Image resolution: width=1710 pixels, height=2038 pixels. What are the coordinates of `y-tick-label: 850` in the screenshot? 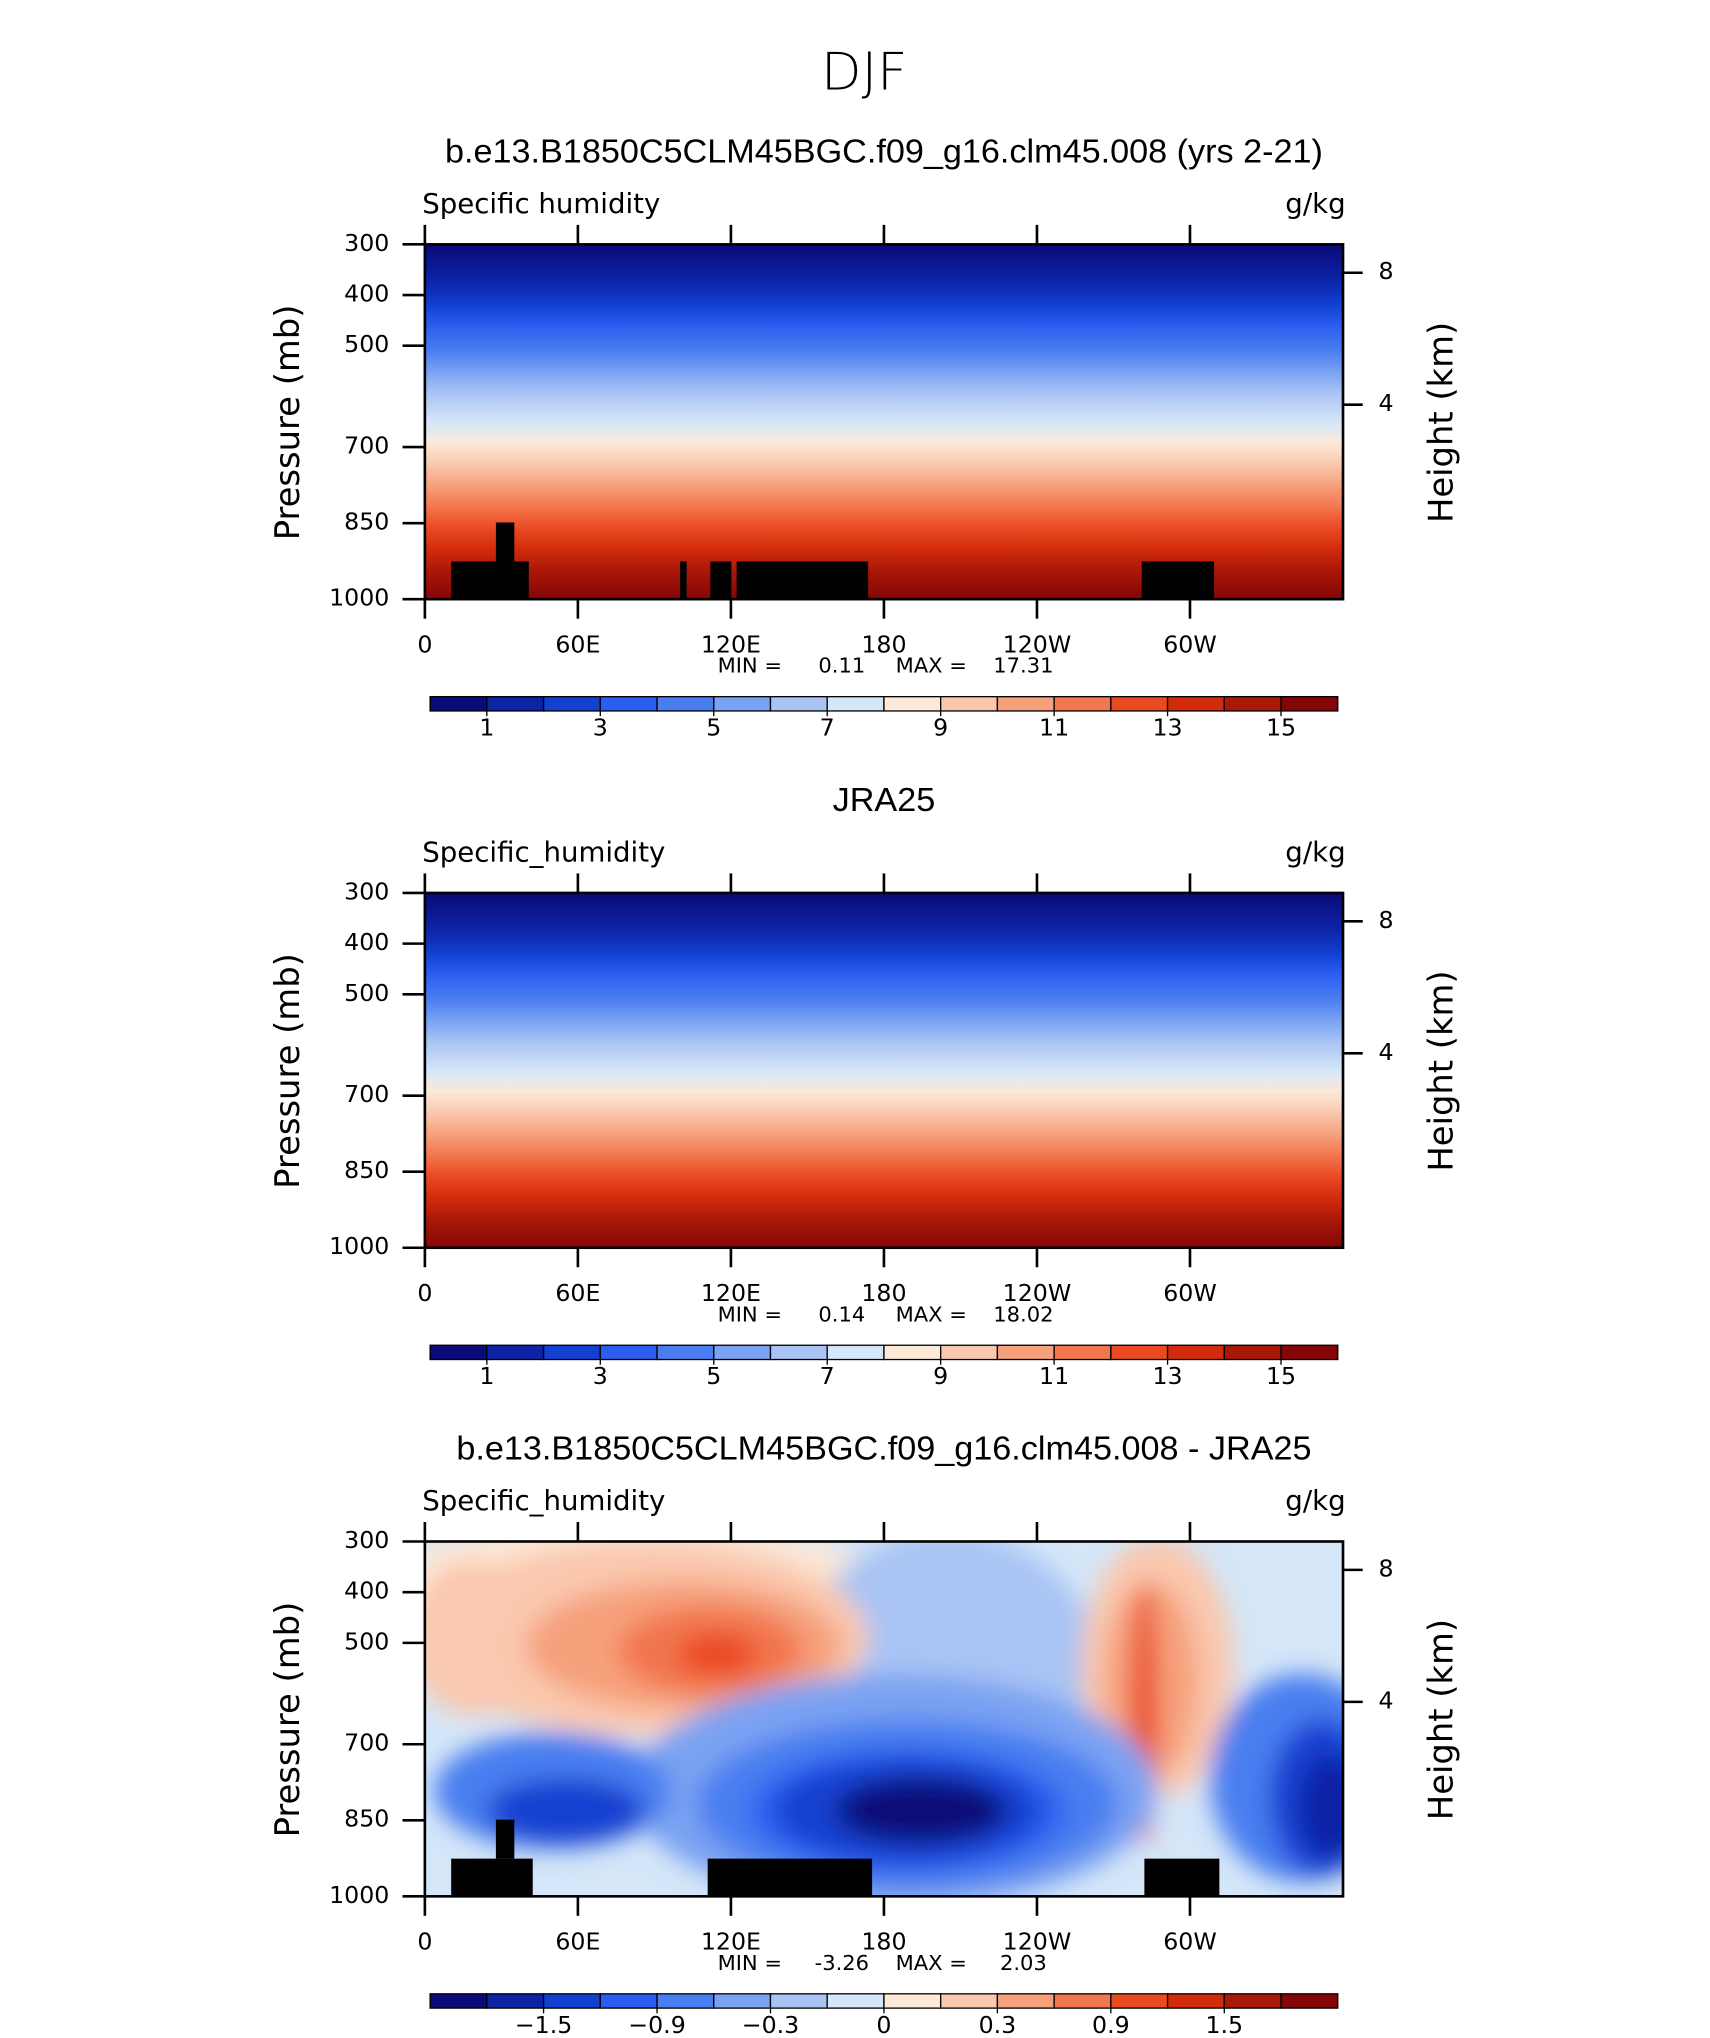 It's located at (366, 522).